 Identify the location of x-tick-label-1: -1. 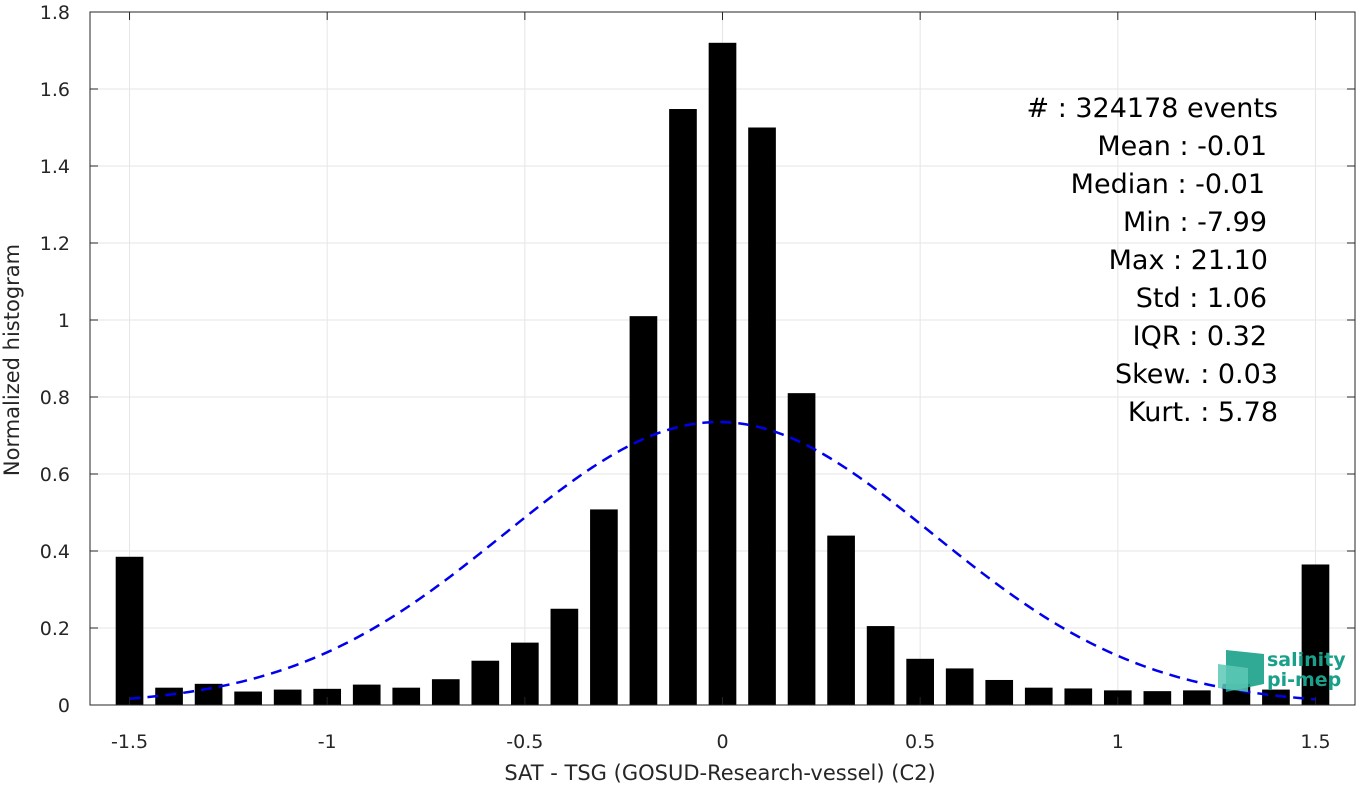
(327, 742).